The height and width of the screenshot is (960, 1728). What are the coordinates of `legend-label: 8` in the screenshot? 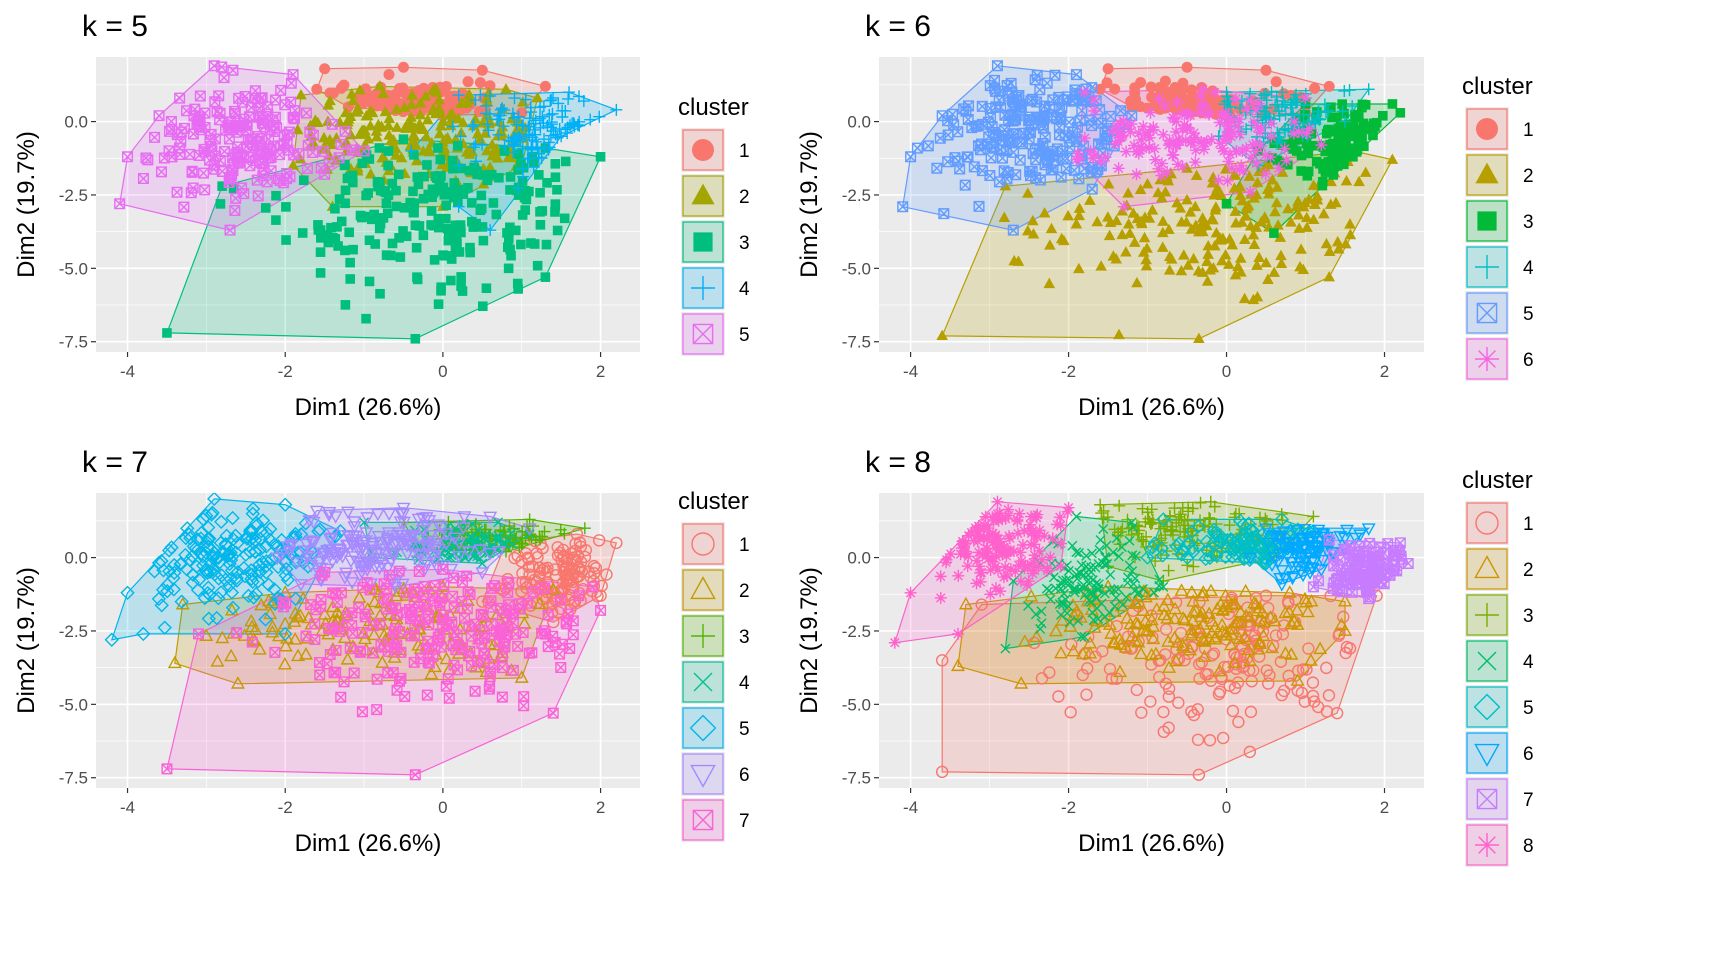 It's located at (1528, 846).